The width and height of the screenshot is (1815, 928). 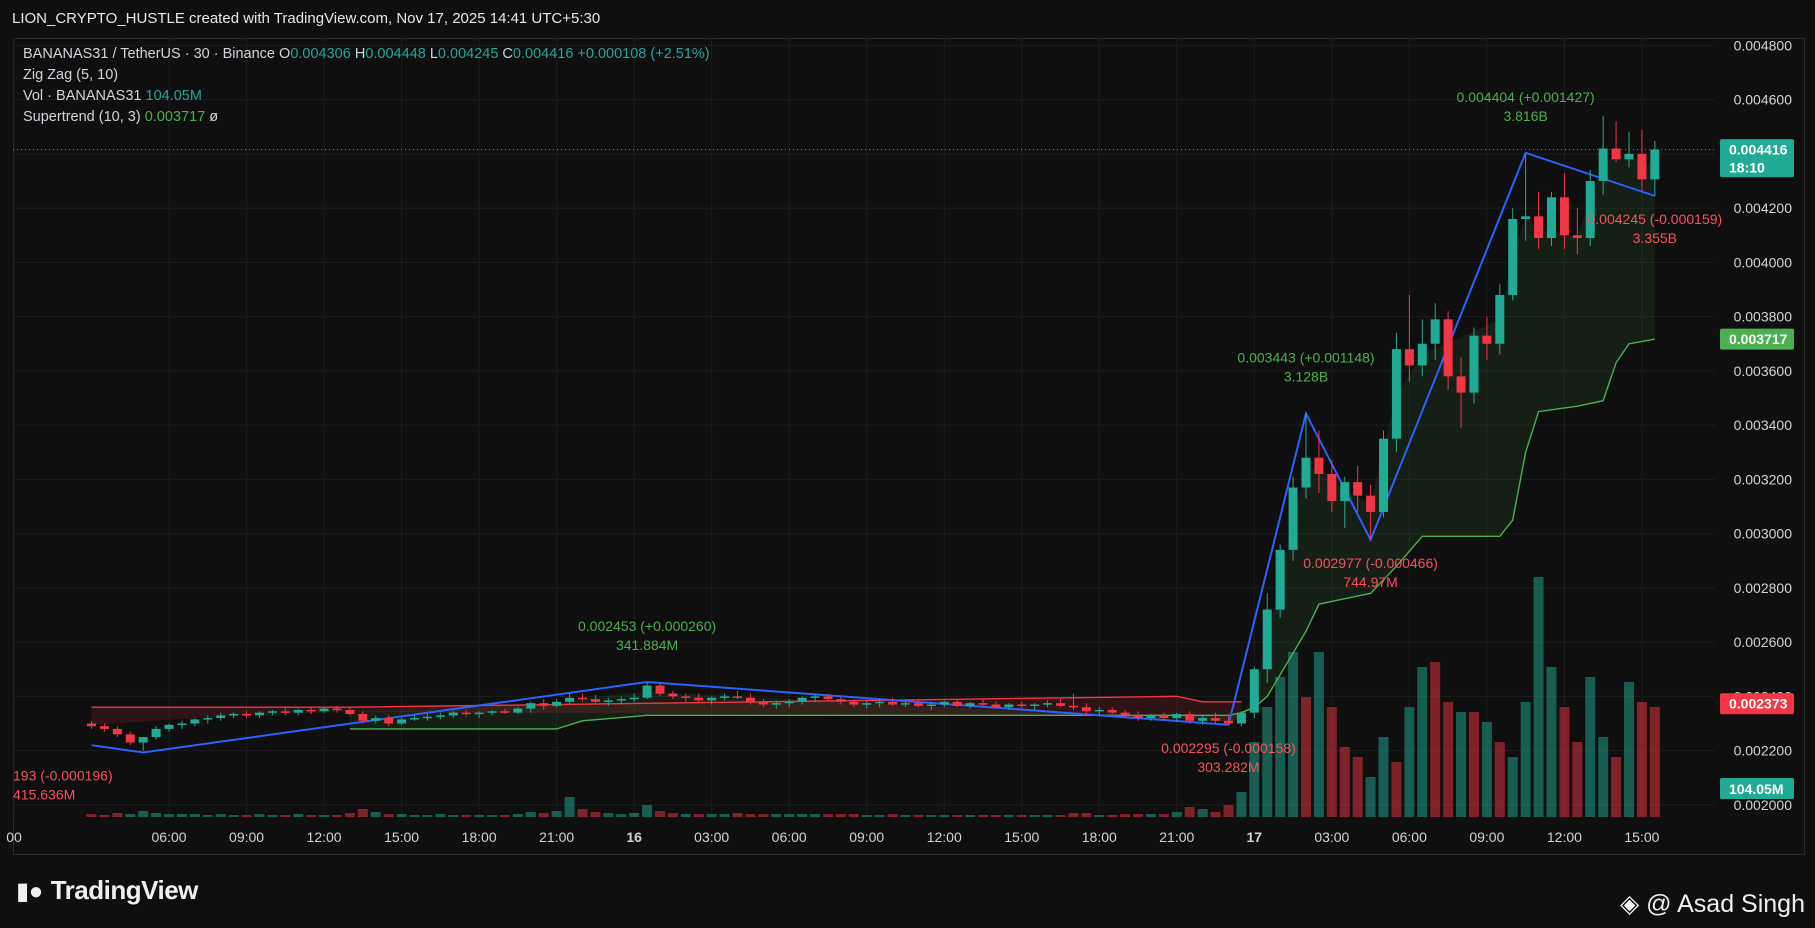 I want to click on supertrend-value: 0.003717, so click(x=175, y=117).